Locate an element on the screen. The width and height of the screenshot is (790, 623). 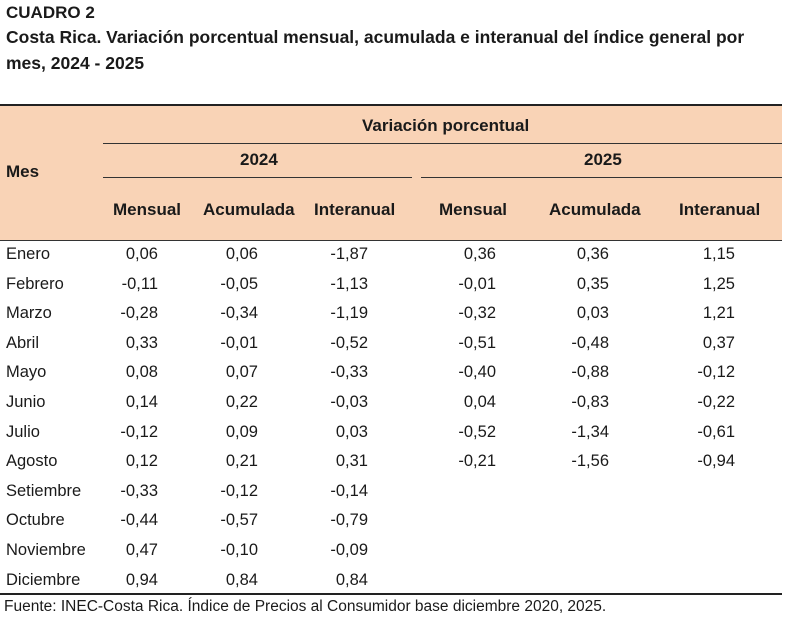
table-row: Marzo -0,28 -0,34 -1,19 -0,32 0,03 1,21 is located at coordinates (391, 315).